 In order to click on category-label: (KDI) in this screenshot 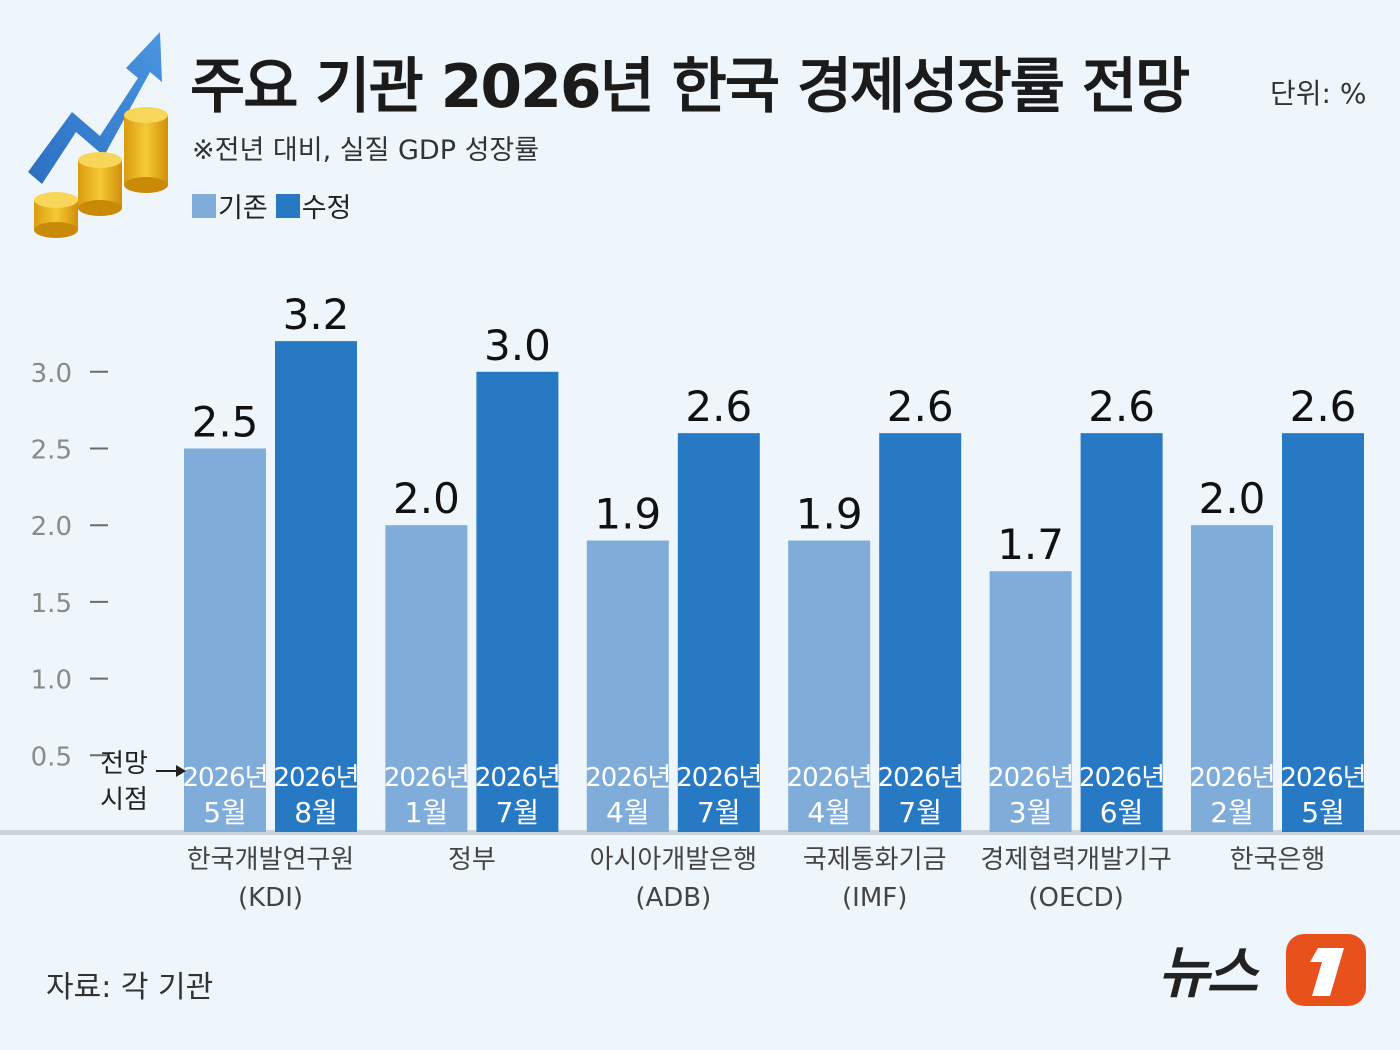, I will do `click(270, 898)`.